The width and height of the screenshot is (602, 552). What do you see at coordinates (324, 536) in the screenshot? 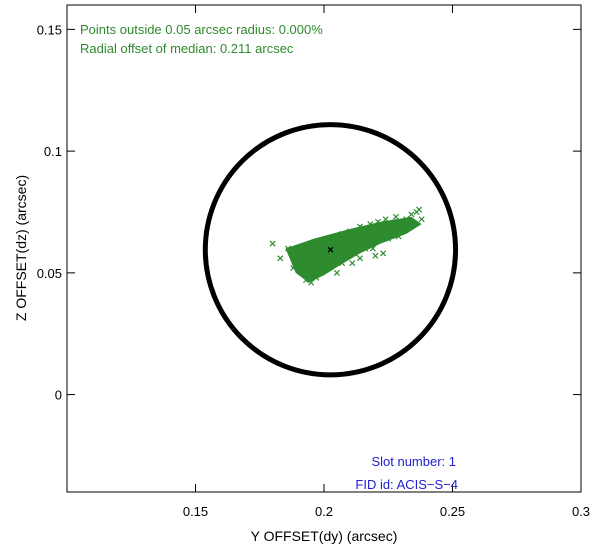
I see `x-axis-label: Y OFFSET(dy) (arcsec)` at bounding box center [324, 536].